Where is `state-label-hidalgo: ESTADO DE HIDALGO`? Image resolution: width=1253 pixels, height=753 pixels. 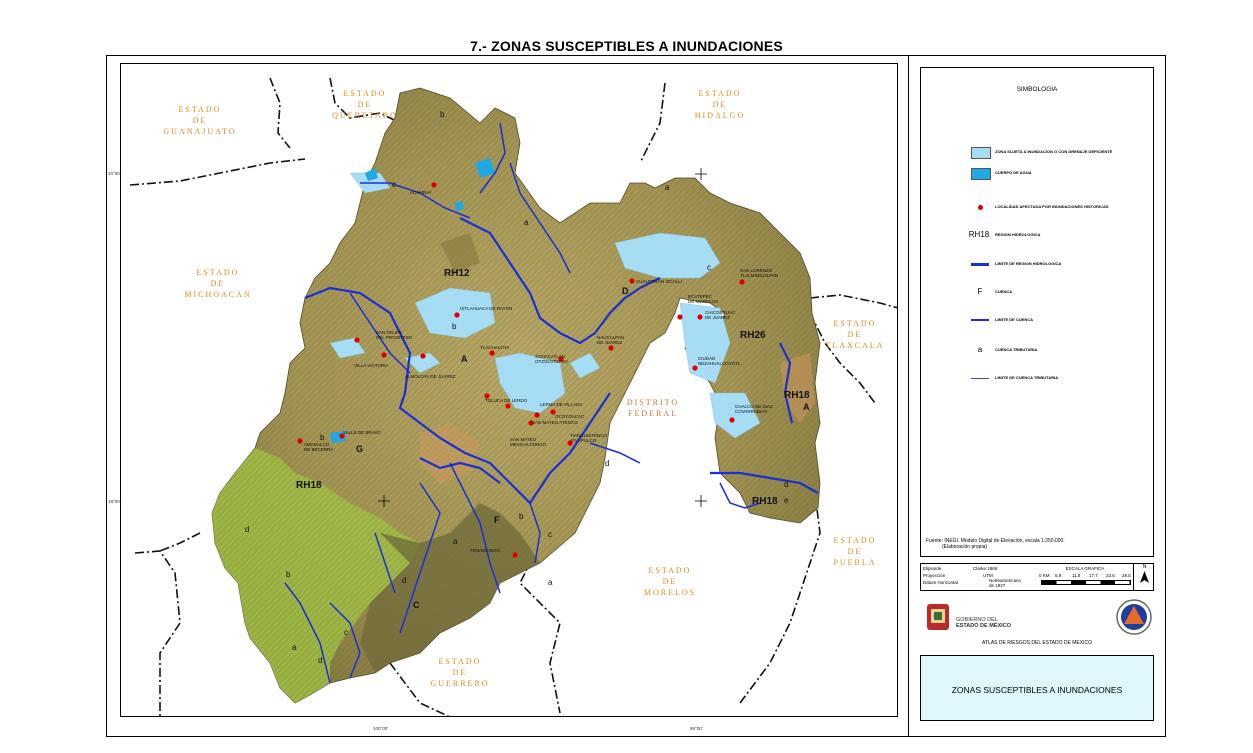
state-label-hidalgo: ESTADO DE HIDALGO is located at coordinates (720, 104).